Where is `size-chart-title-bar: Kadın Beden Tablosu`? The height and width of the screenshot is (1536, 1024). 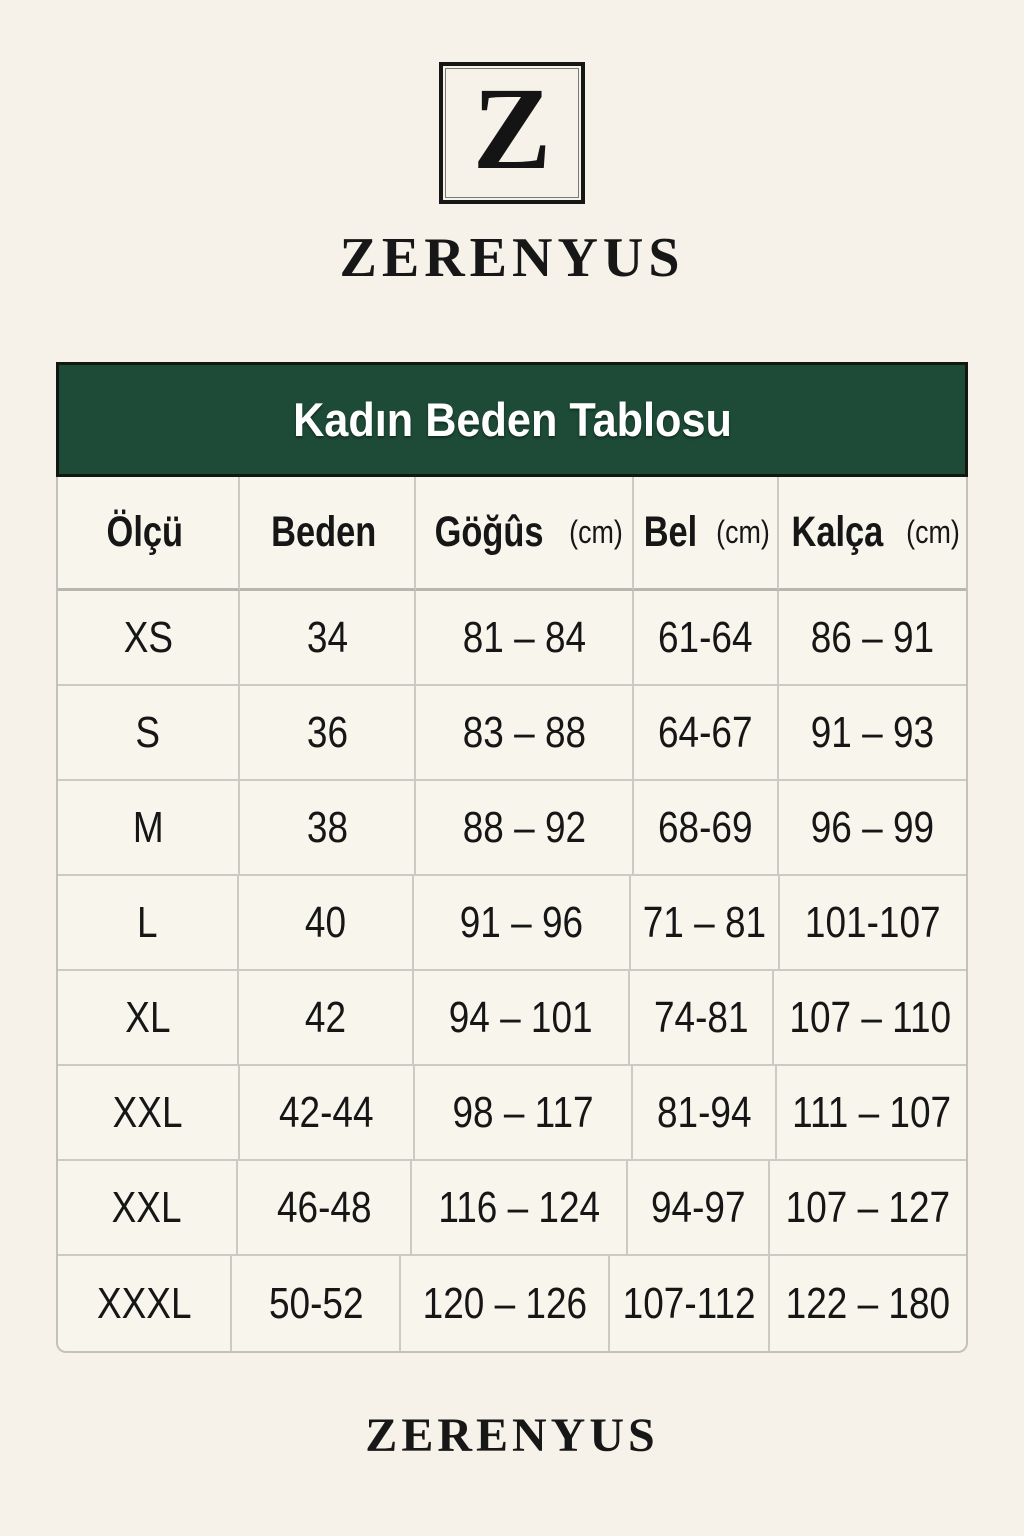
size-chart-title-bar: Kadın Beden Tablosu is located at coordinates (512, 419).